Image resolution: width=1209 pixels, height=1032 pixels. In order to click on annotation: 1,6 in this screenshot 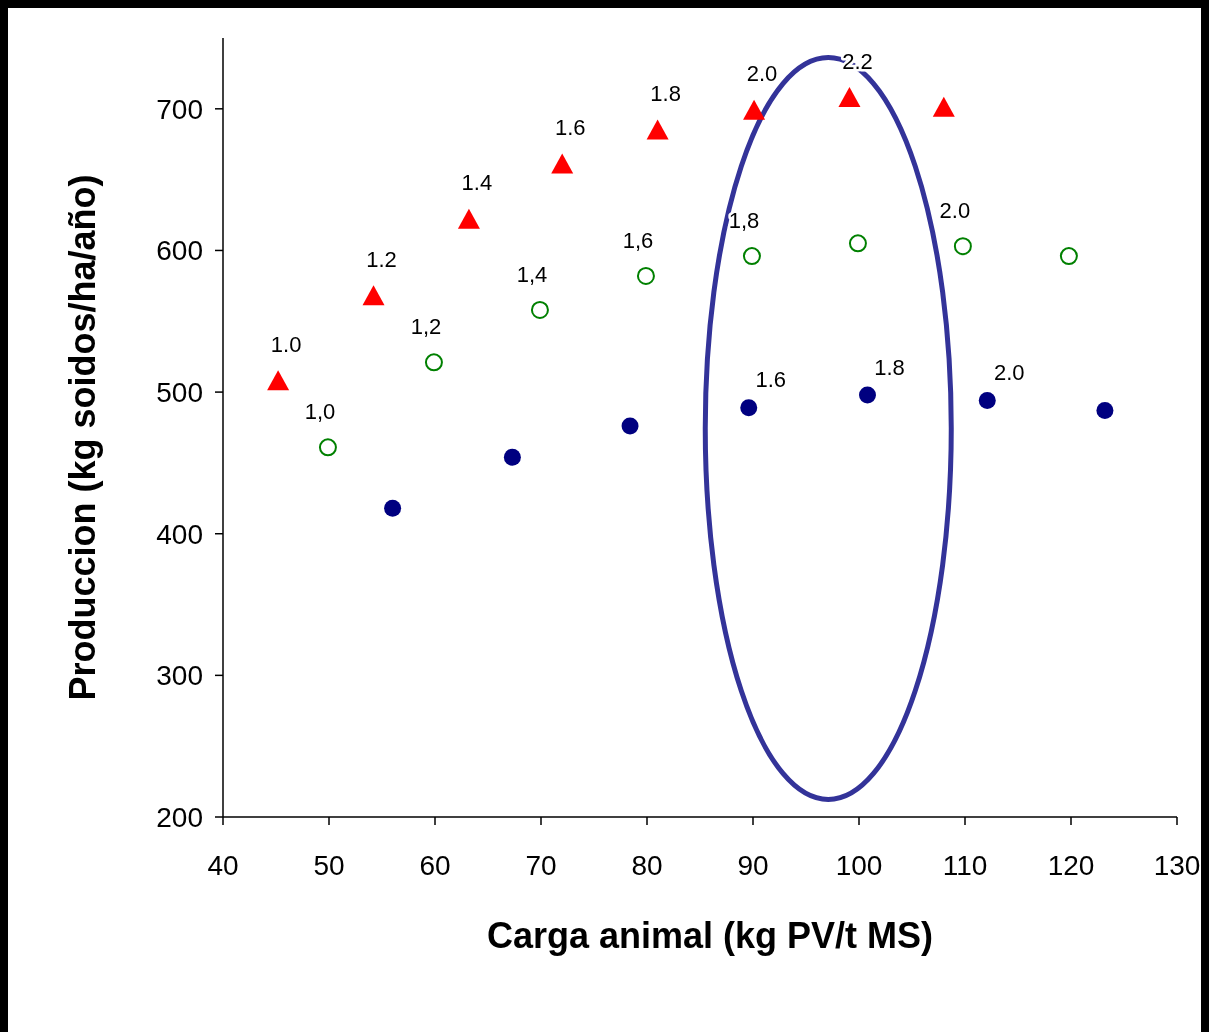, I will do `click(638, 240)`.